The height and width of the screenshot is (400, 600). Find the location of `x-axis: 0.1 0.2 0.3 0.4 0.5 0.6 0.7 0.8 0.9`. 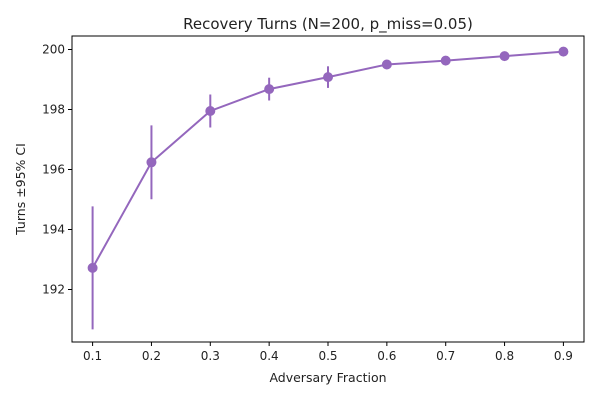

x-axis: 0.1 0.2 0.3 0.4 0.5 0.6 0.7 0.8 0.9 is located at coordinates (328, 352).